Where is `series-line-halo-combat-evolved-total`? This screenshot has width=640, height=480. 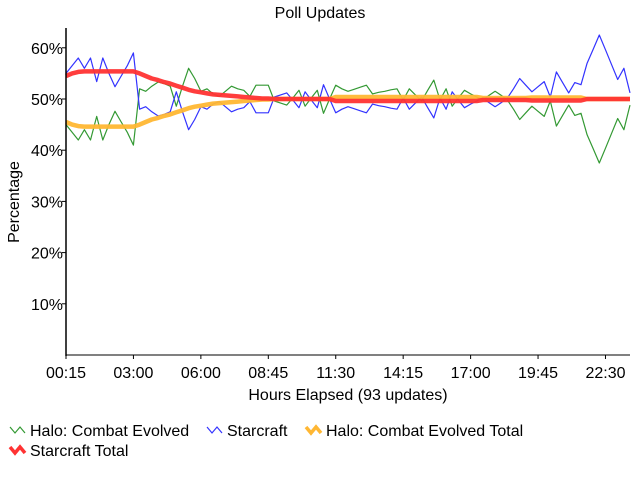
series-line-halo-combat-evolved-total is located at coordinates (347, 111).